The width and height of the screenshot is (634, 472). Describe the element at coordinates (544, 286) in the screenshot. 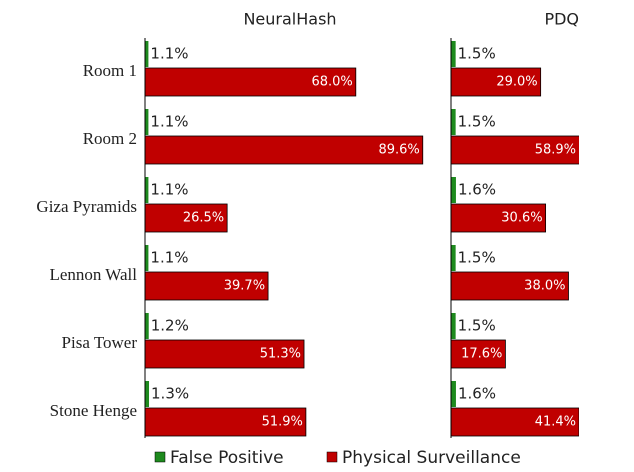

I see `value-label: 38.0%` at that location.